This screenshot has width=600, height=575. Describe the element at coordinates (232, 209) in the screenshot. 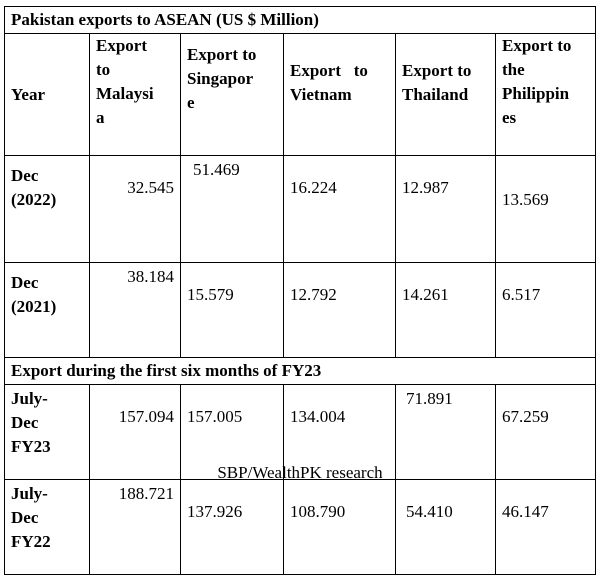

I see `cell-singapore: 51.469` at that location.